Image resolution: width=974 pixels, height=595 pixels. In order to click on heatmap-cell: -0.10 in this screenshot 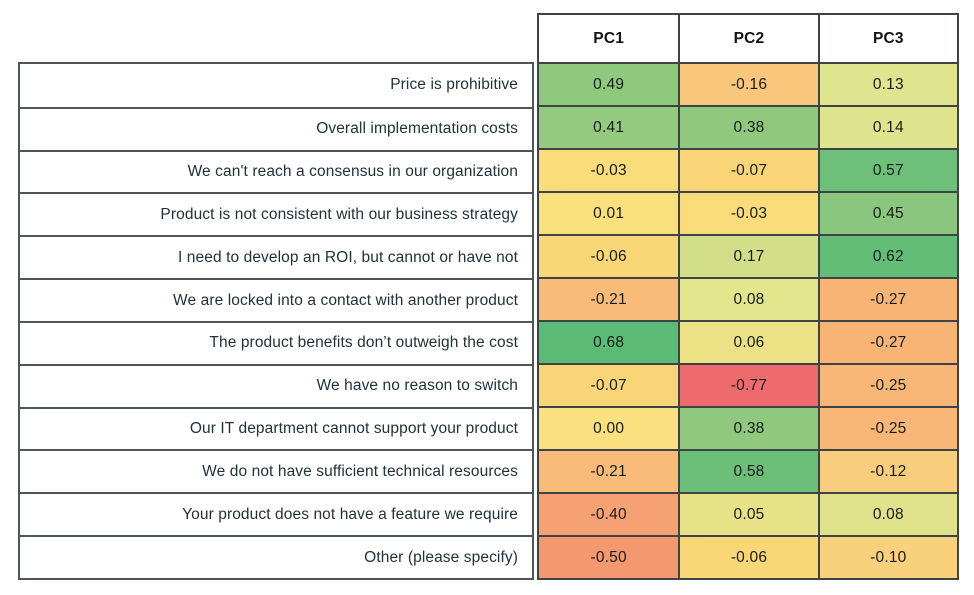, I will do `click(887, 556)`.